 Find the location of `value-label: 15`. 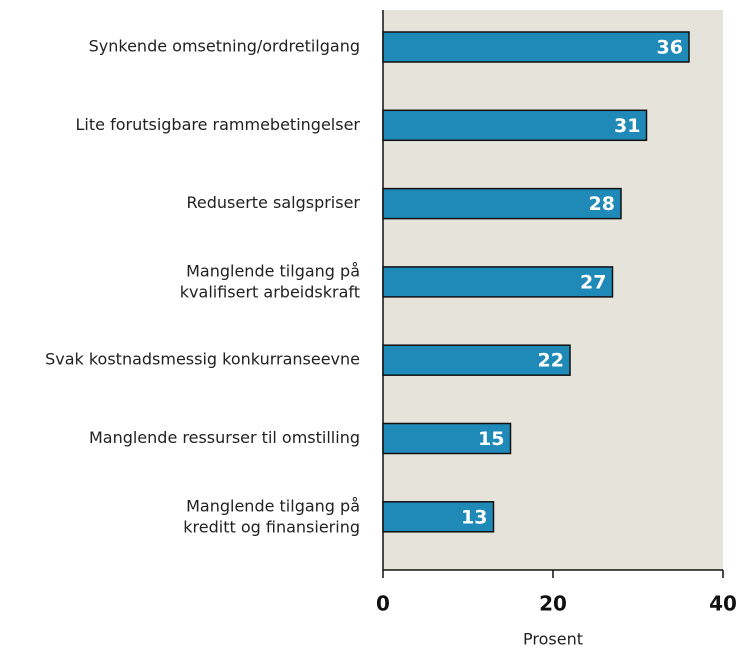

value-label: 15 is located at coordinates (491, 439).